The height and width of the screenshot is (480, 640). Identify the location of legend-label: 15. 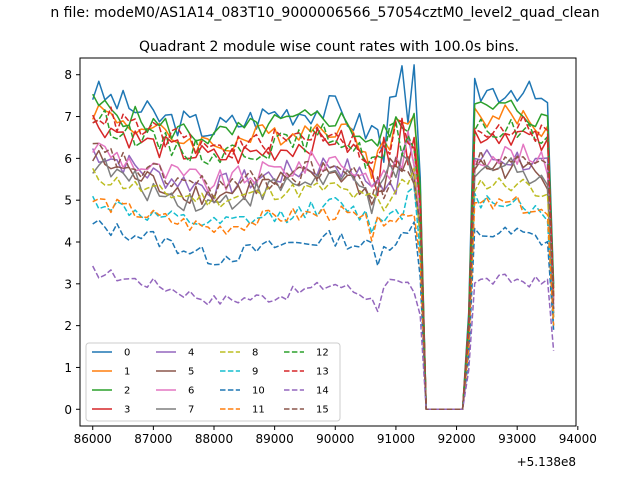
(322, 410).